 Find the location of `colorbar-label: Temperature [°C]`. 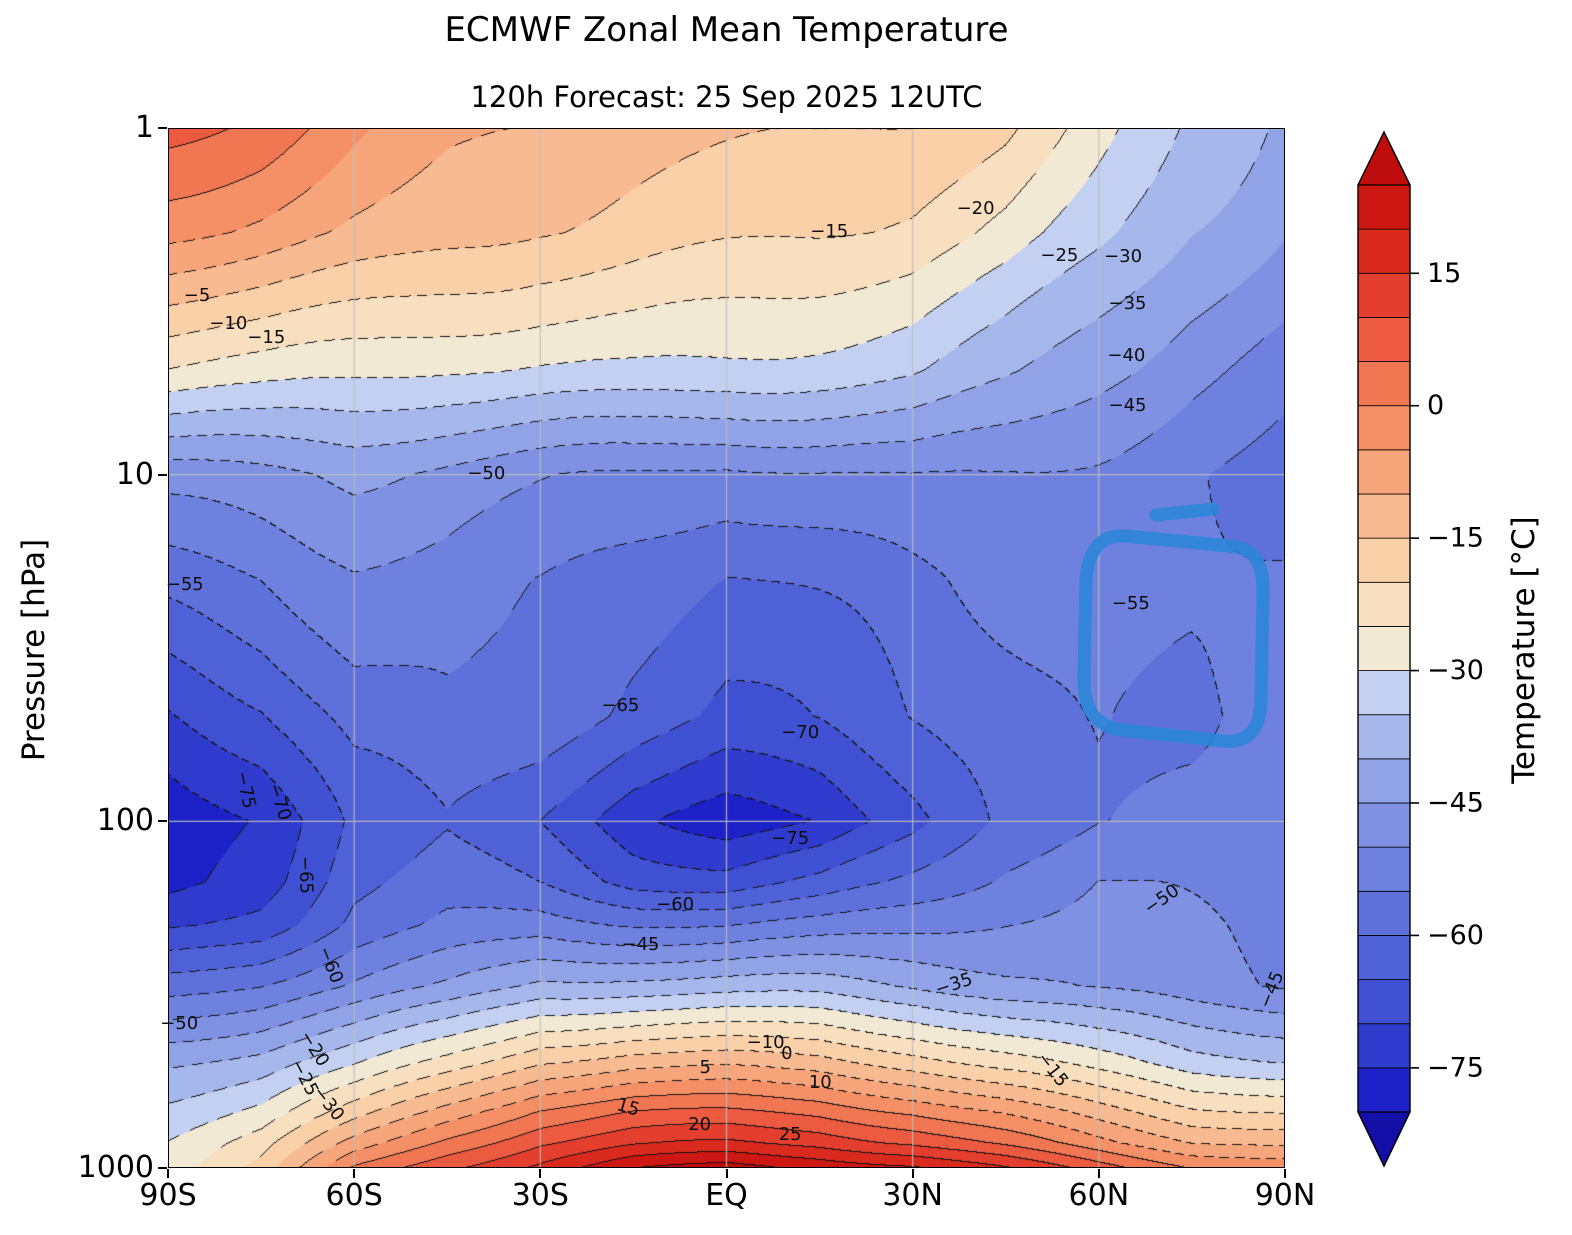

colorbar-label: Temperature [°C] is located at coordinates (1524, 650).